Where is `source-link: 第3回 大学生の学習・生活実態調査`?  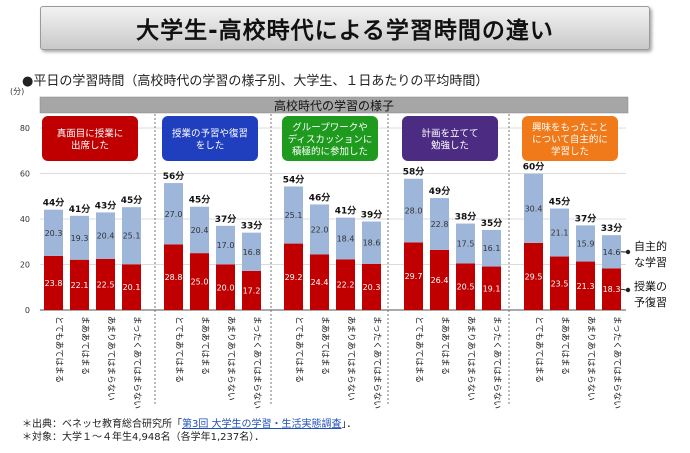 source-link: 第3回 大学生の学習・生活実態調査 is located at coordinates (262, 424).